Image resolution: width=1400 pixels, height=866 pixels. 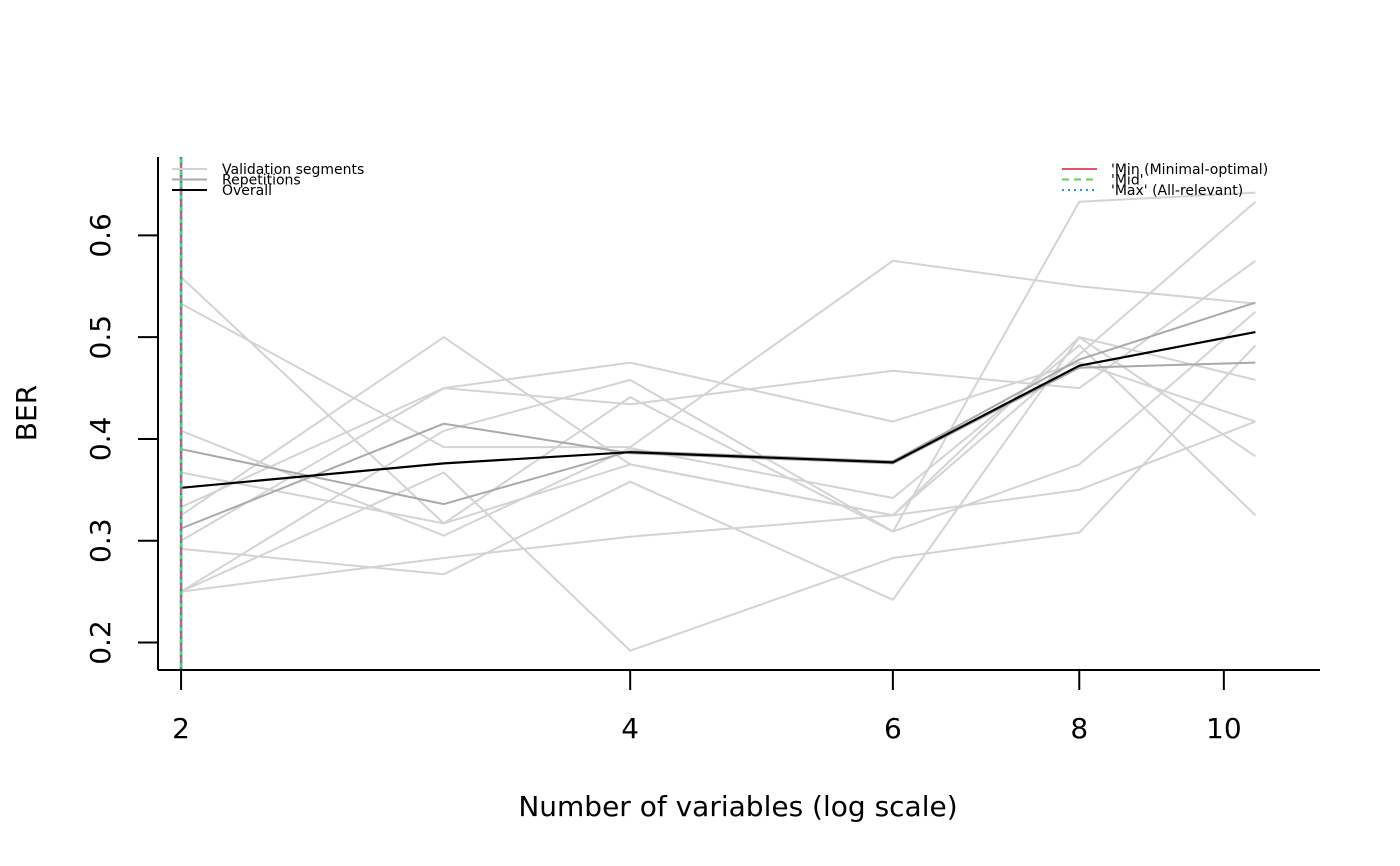 I want to click on legend-label: 'Max' (All-relevant), so click(x=1177, y=191).